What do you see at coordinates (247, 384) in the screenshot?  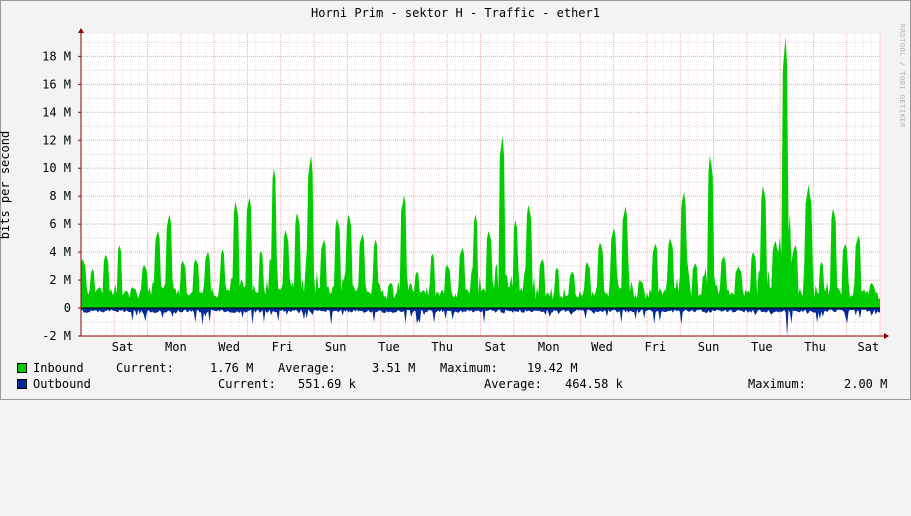 I see `outbound-current-label: Current:` at bounding box center [247, 384].